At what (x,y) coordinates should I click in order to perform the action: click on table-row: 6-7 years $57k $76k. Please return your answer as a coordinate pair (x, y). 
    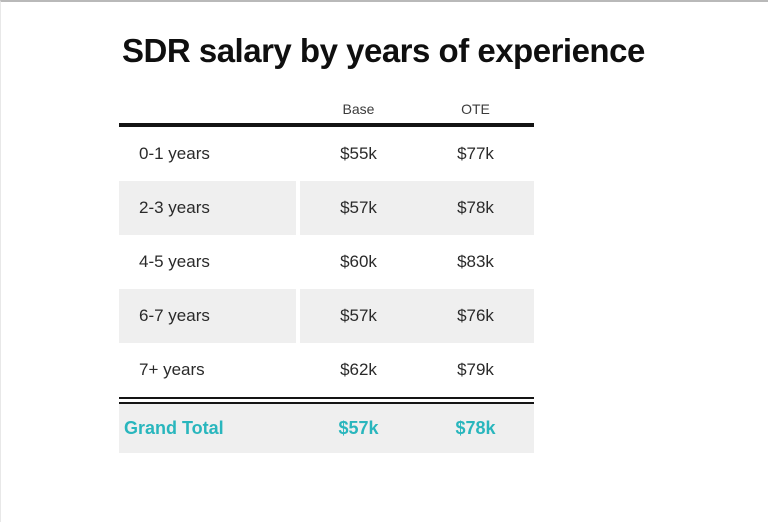
    Looking at the image, I should click on (326, 316).